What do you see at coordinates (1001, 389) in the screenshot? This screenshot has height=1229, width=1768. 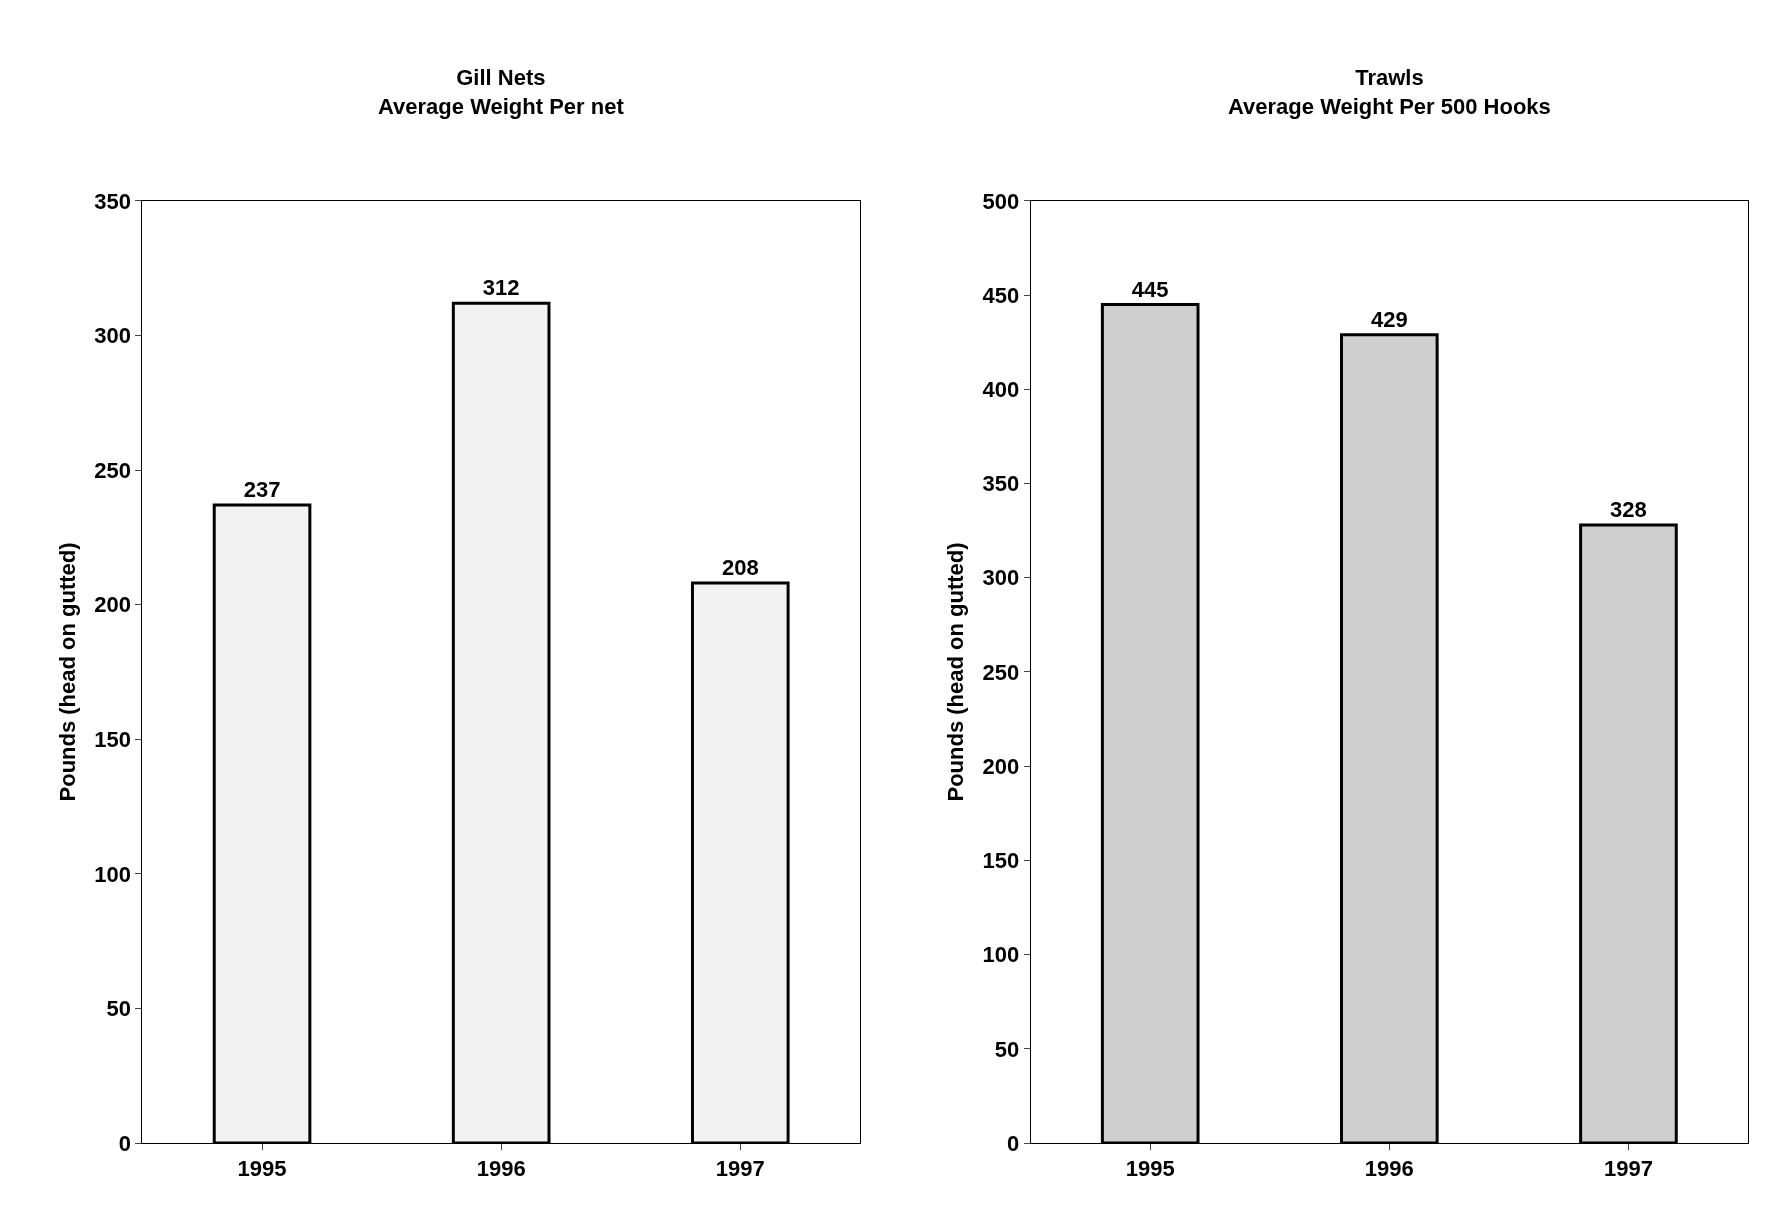 I see `y-tick-label: 400` at bounding box center [1001, 389].